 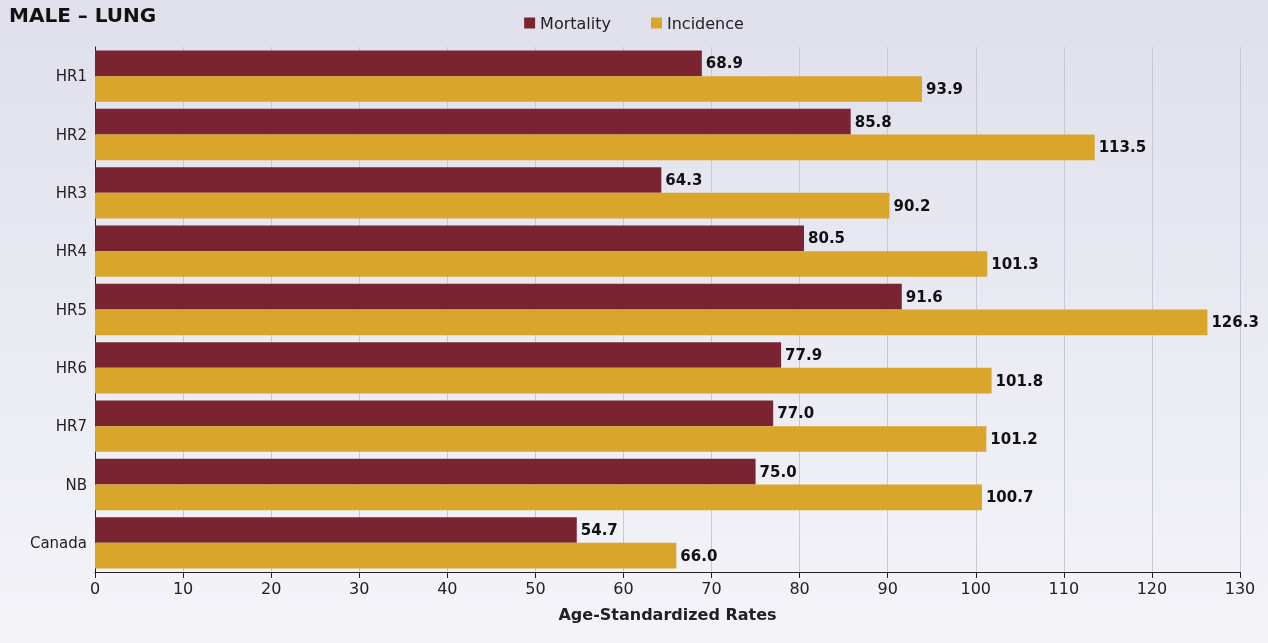 What do you see at coordinates (1019, 380) in the screenshot?
I see `data-label: 101.8` at bounding box center [1019, 380].